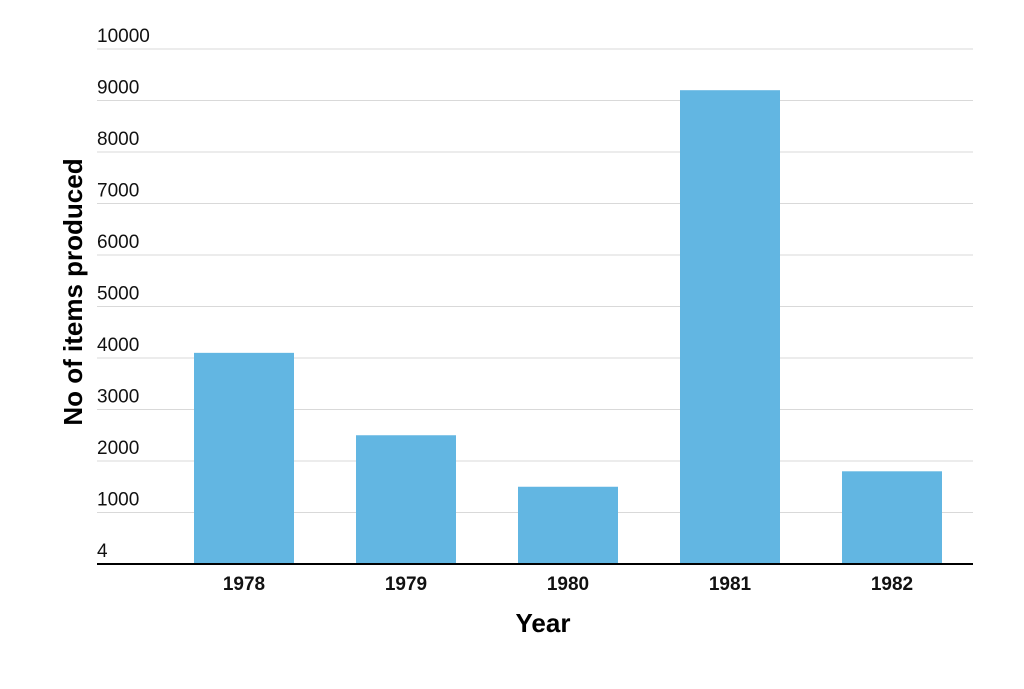 This screenshot has width=1024, height=689. What do you see at coordinates (118, 242) in the screenshot?
I see `y-tick-label: 6000` at bounding box center [118, 242].